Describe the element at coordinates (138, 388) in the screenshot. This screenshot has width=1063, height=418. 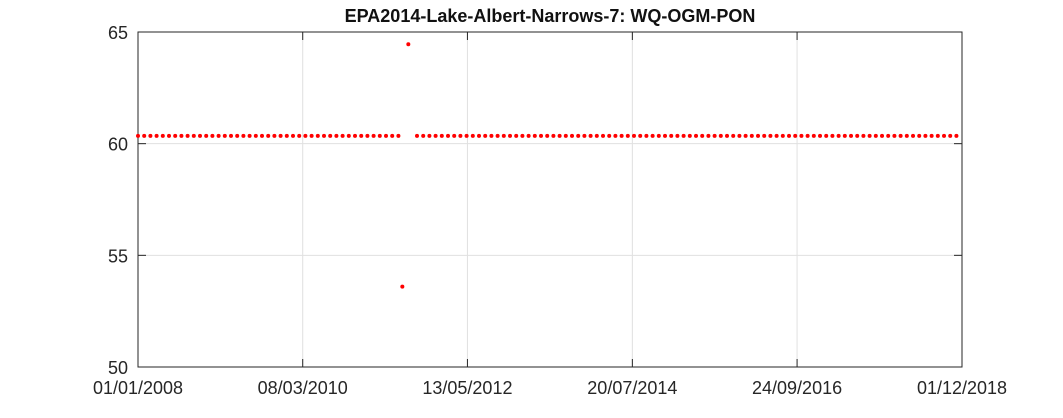
I see `x-tick-label: 01/01/2008` at that location.